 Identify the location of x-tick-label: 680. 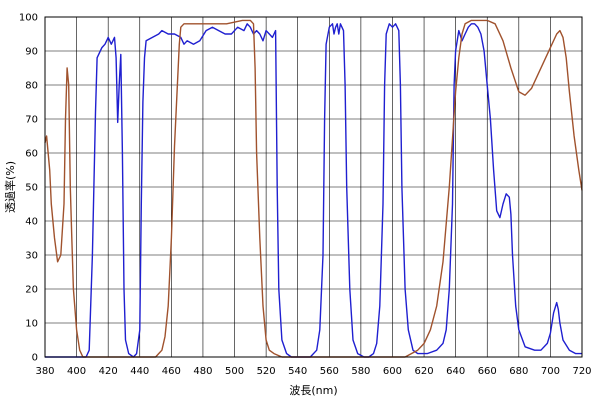
(518, 371).